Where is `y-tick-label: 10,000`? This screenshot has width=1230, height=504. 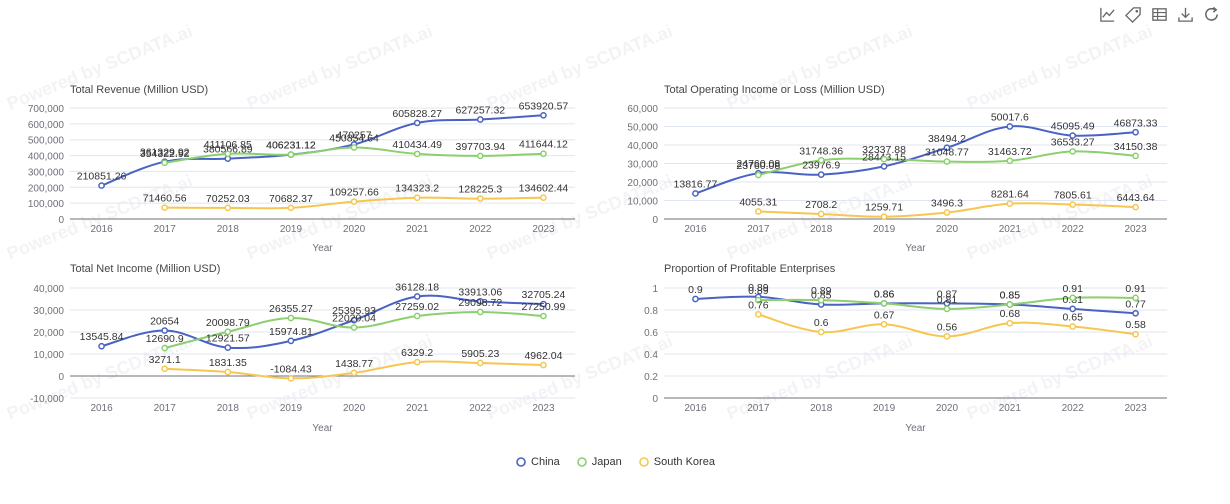 y-tick-label: 10,000 is located at coordinates (642, 202).